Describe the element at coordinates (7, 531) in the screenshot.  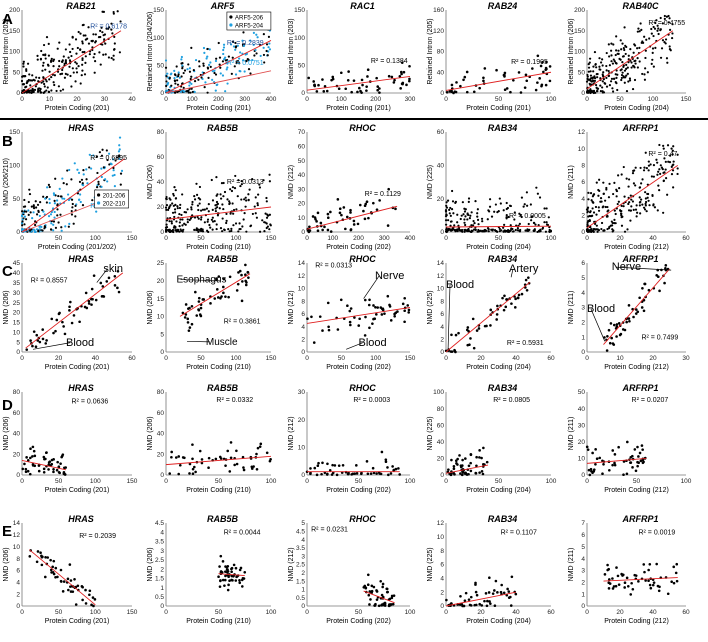
I see `panel-row-label: E` at that location.